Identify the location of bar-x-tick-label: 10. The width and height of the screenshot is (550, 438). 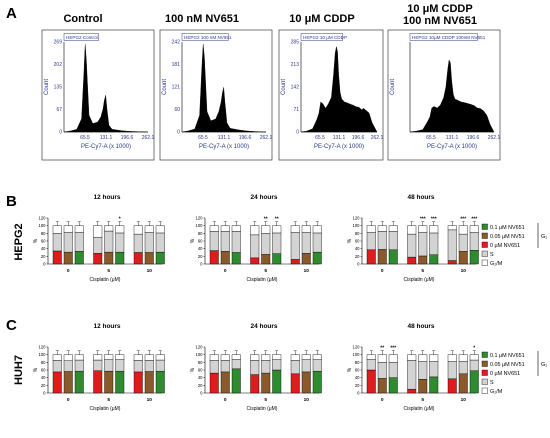
(307, 271).